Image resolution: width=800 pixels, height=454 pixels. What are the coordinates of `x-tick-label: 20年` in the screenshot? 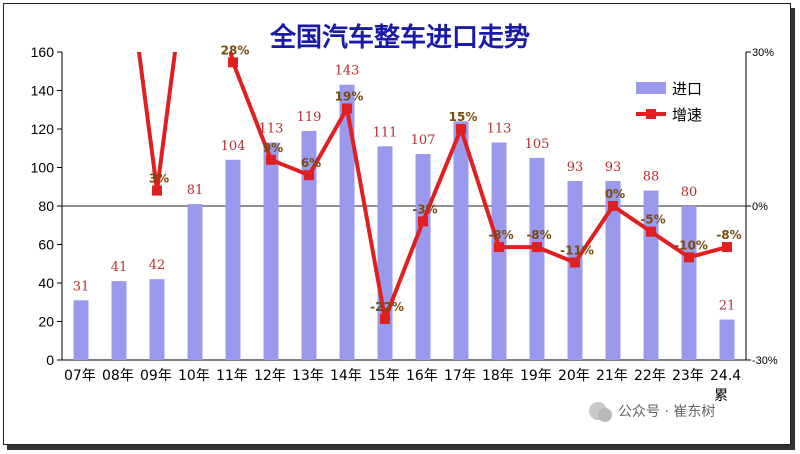 It's located at (574, 376).